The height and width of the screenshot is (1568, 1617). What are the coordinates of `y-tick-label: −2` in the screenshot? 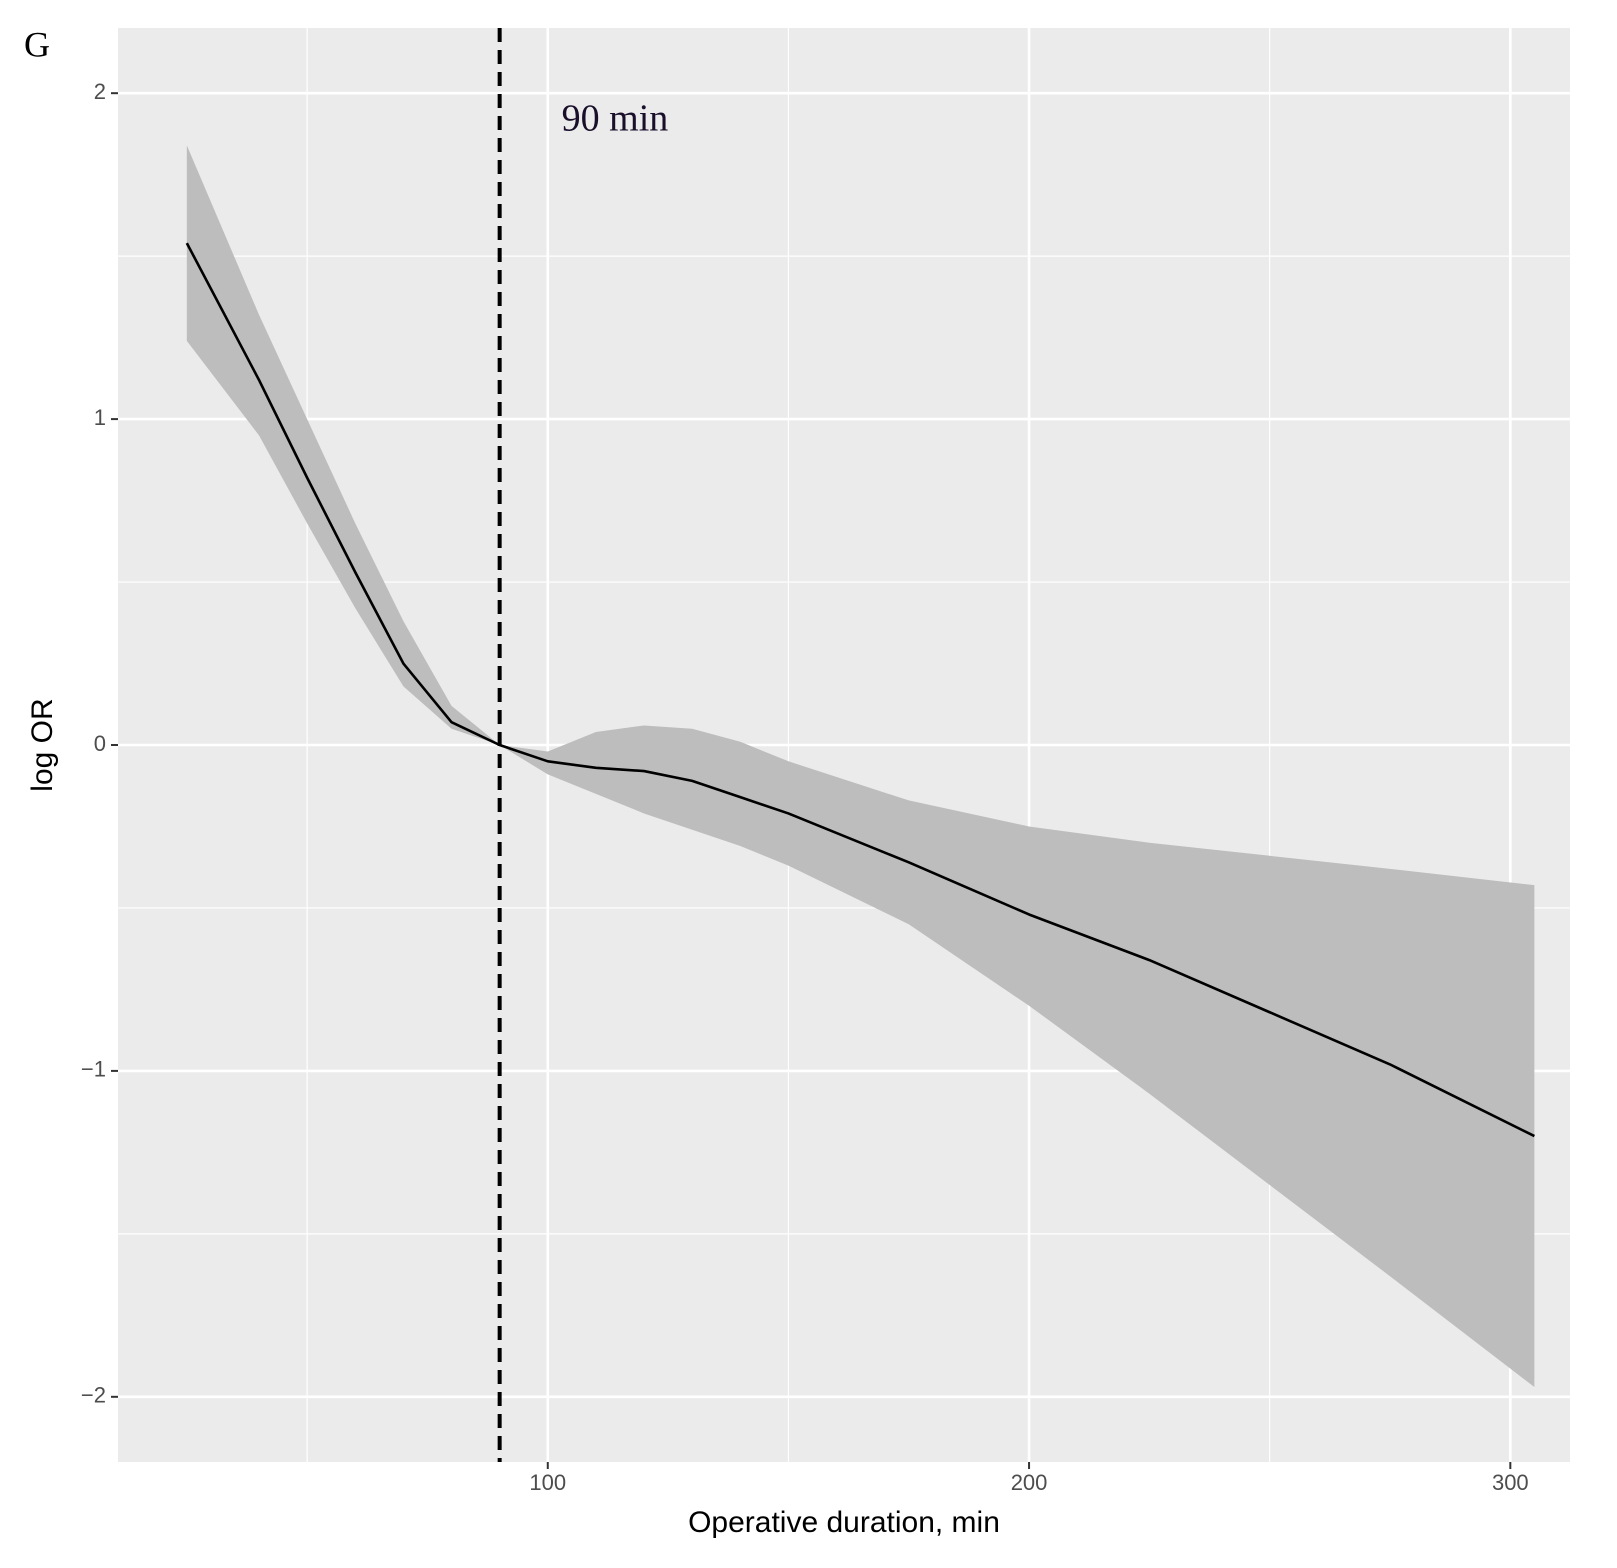 It's located at (93, 1395).